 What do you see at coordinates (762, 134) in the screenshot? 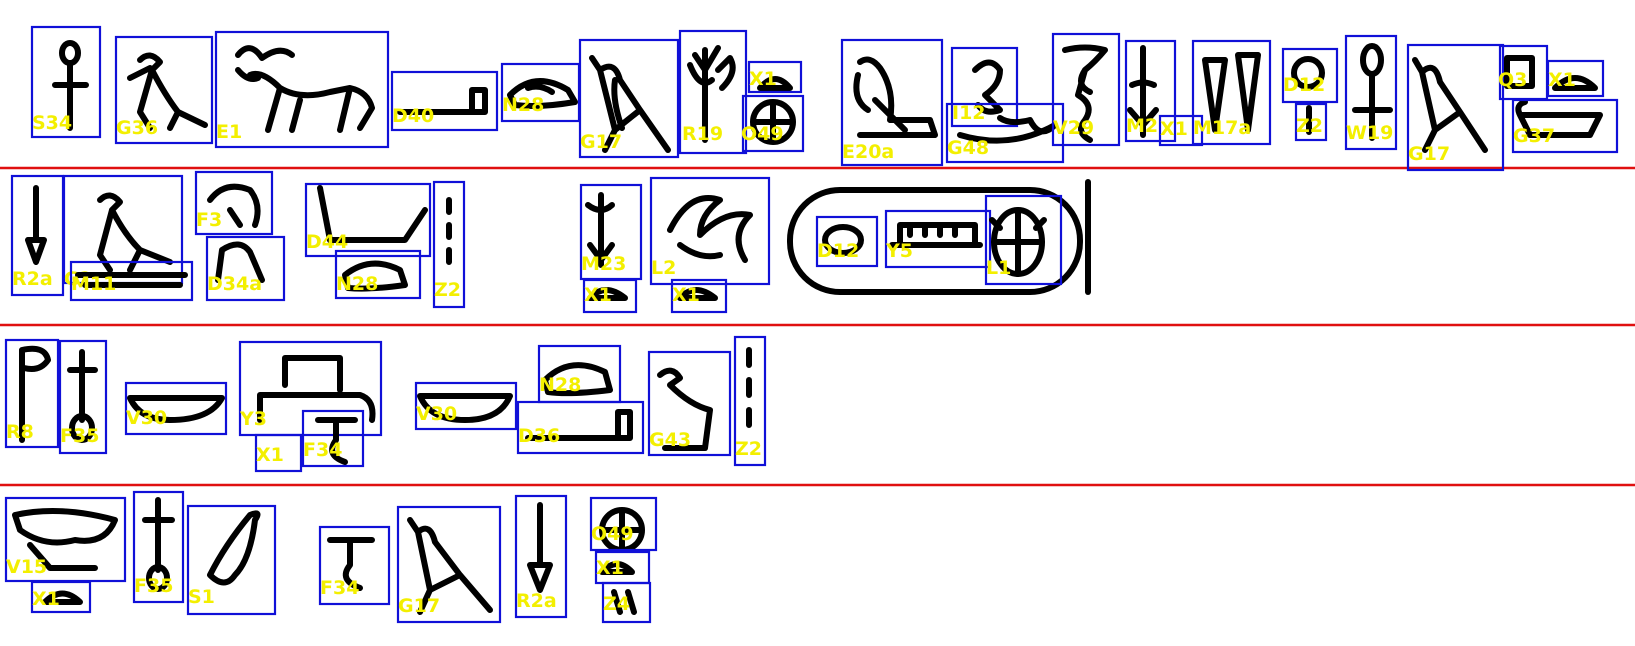
I see `label-o49: O49` at bounding box center [762, 134].